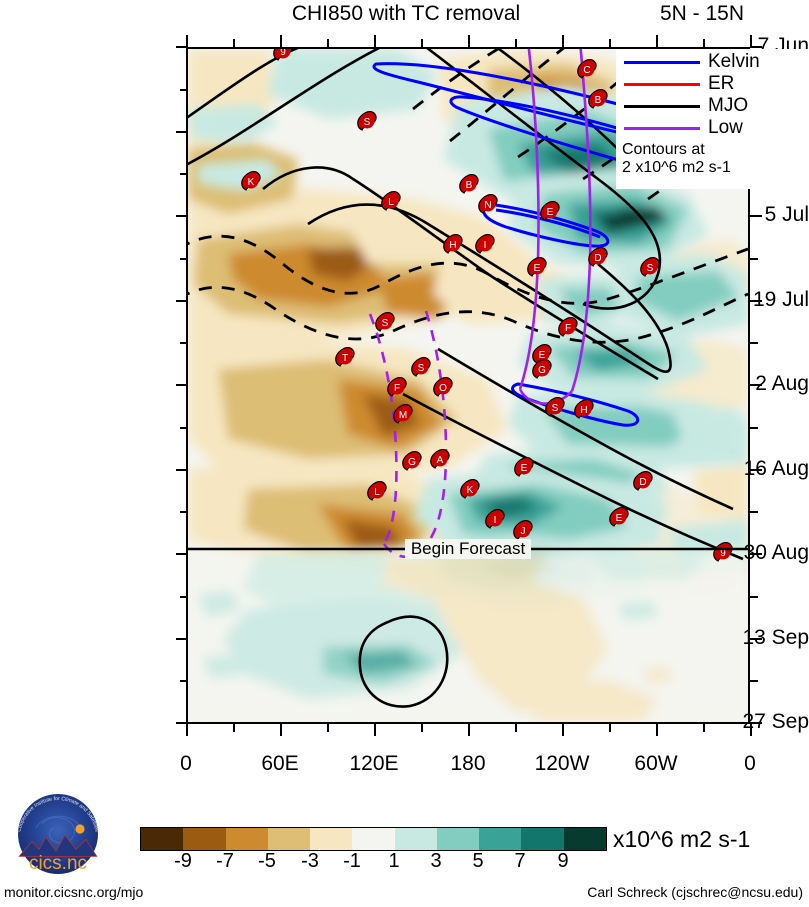 This screenshot has width=809, height=907. Describe the element at coordinates (586, 70) in the screenshot. I see `svg-text: C` at that location.